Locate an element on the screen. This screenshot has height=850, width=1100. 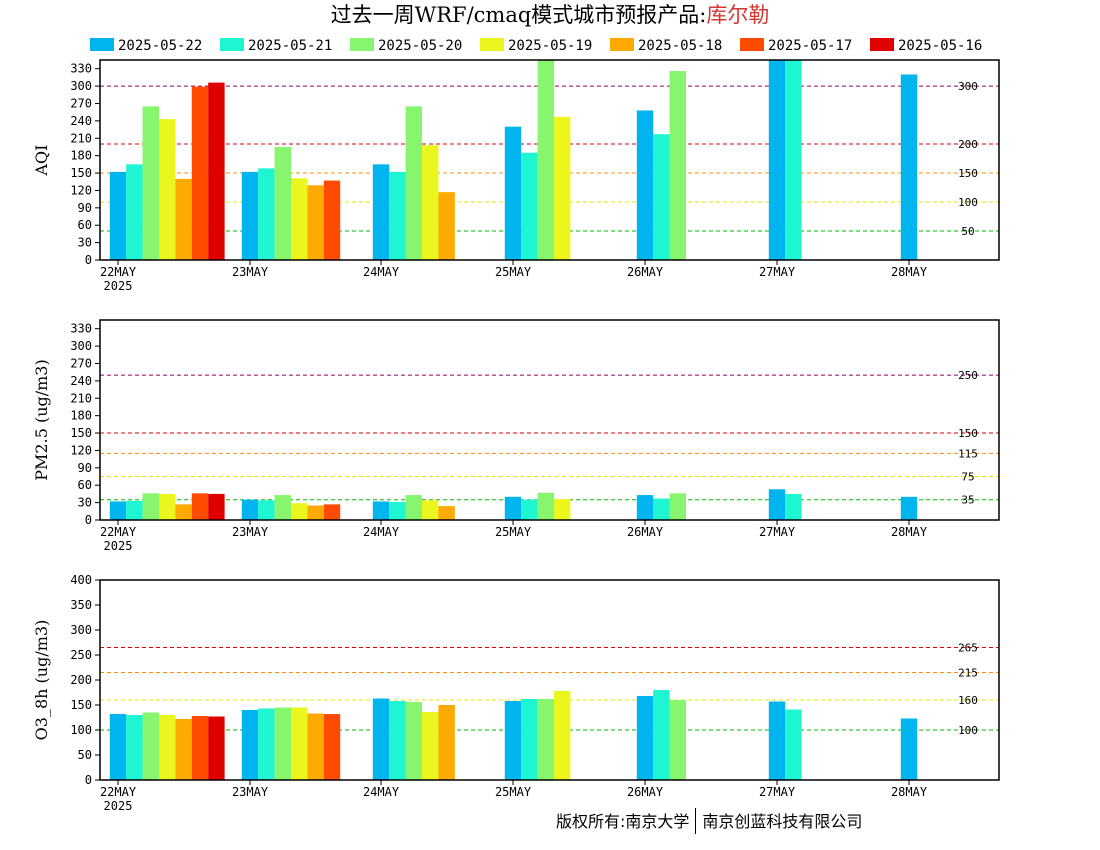
threshold-label-35: 35 is located at coordinates (967, 500).